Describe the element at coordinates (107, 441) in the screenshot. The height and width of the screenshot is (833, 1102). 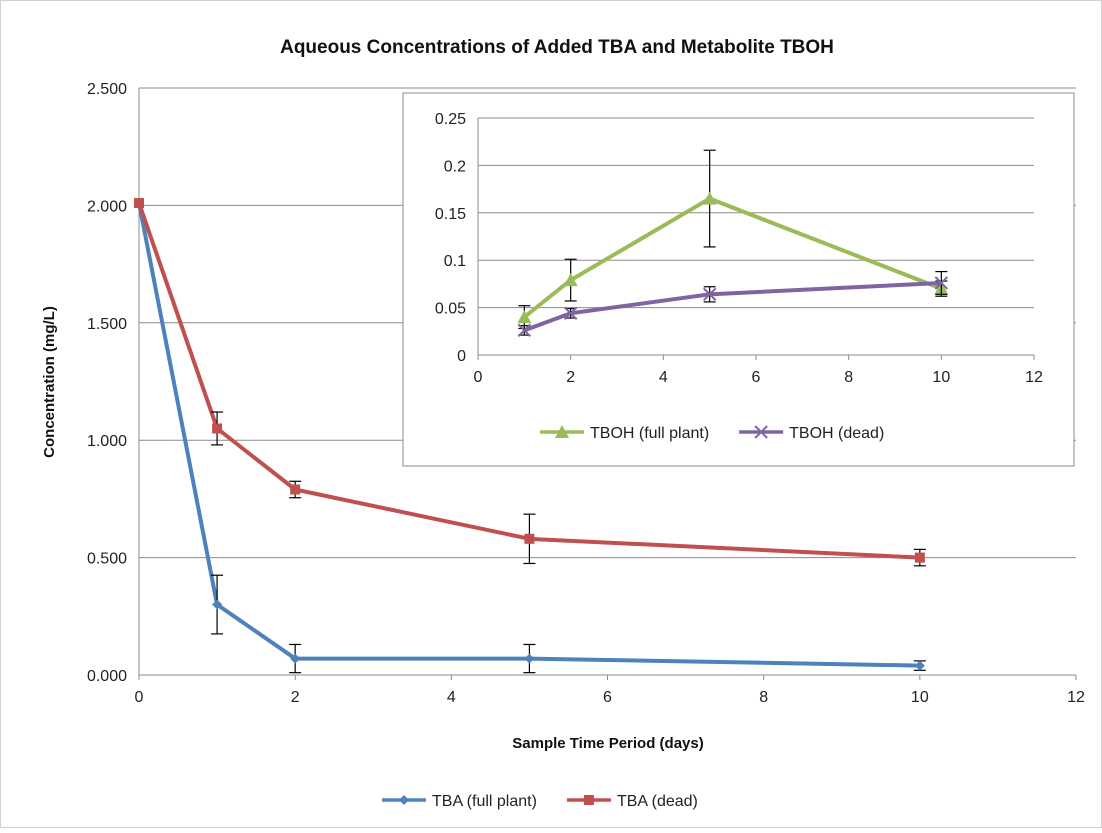
I see `main-y-tick-label: 1.000` at that location.